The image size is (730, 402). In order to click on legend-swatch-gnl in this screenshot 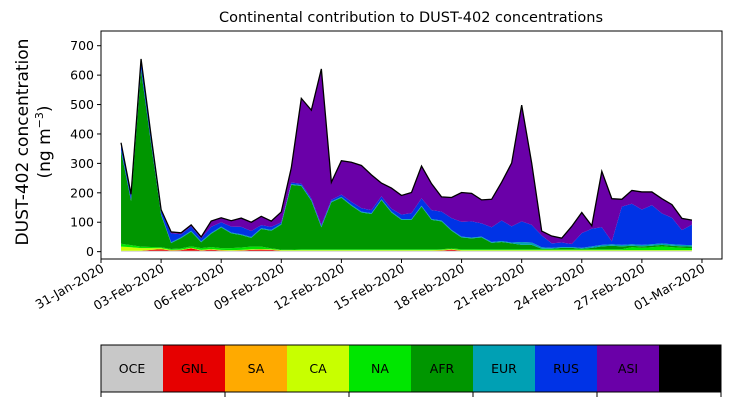, I will do `click(194, 368)`.